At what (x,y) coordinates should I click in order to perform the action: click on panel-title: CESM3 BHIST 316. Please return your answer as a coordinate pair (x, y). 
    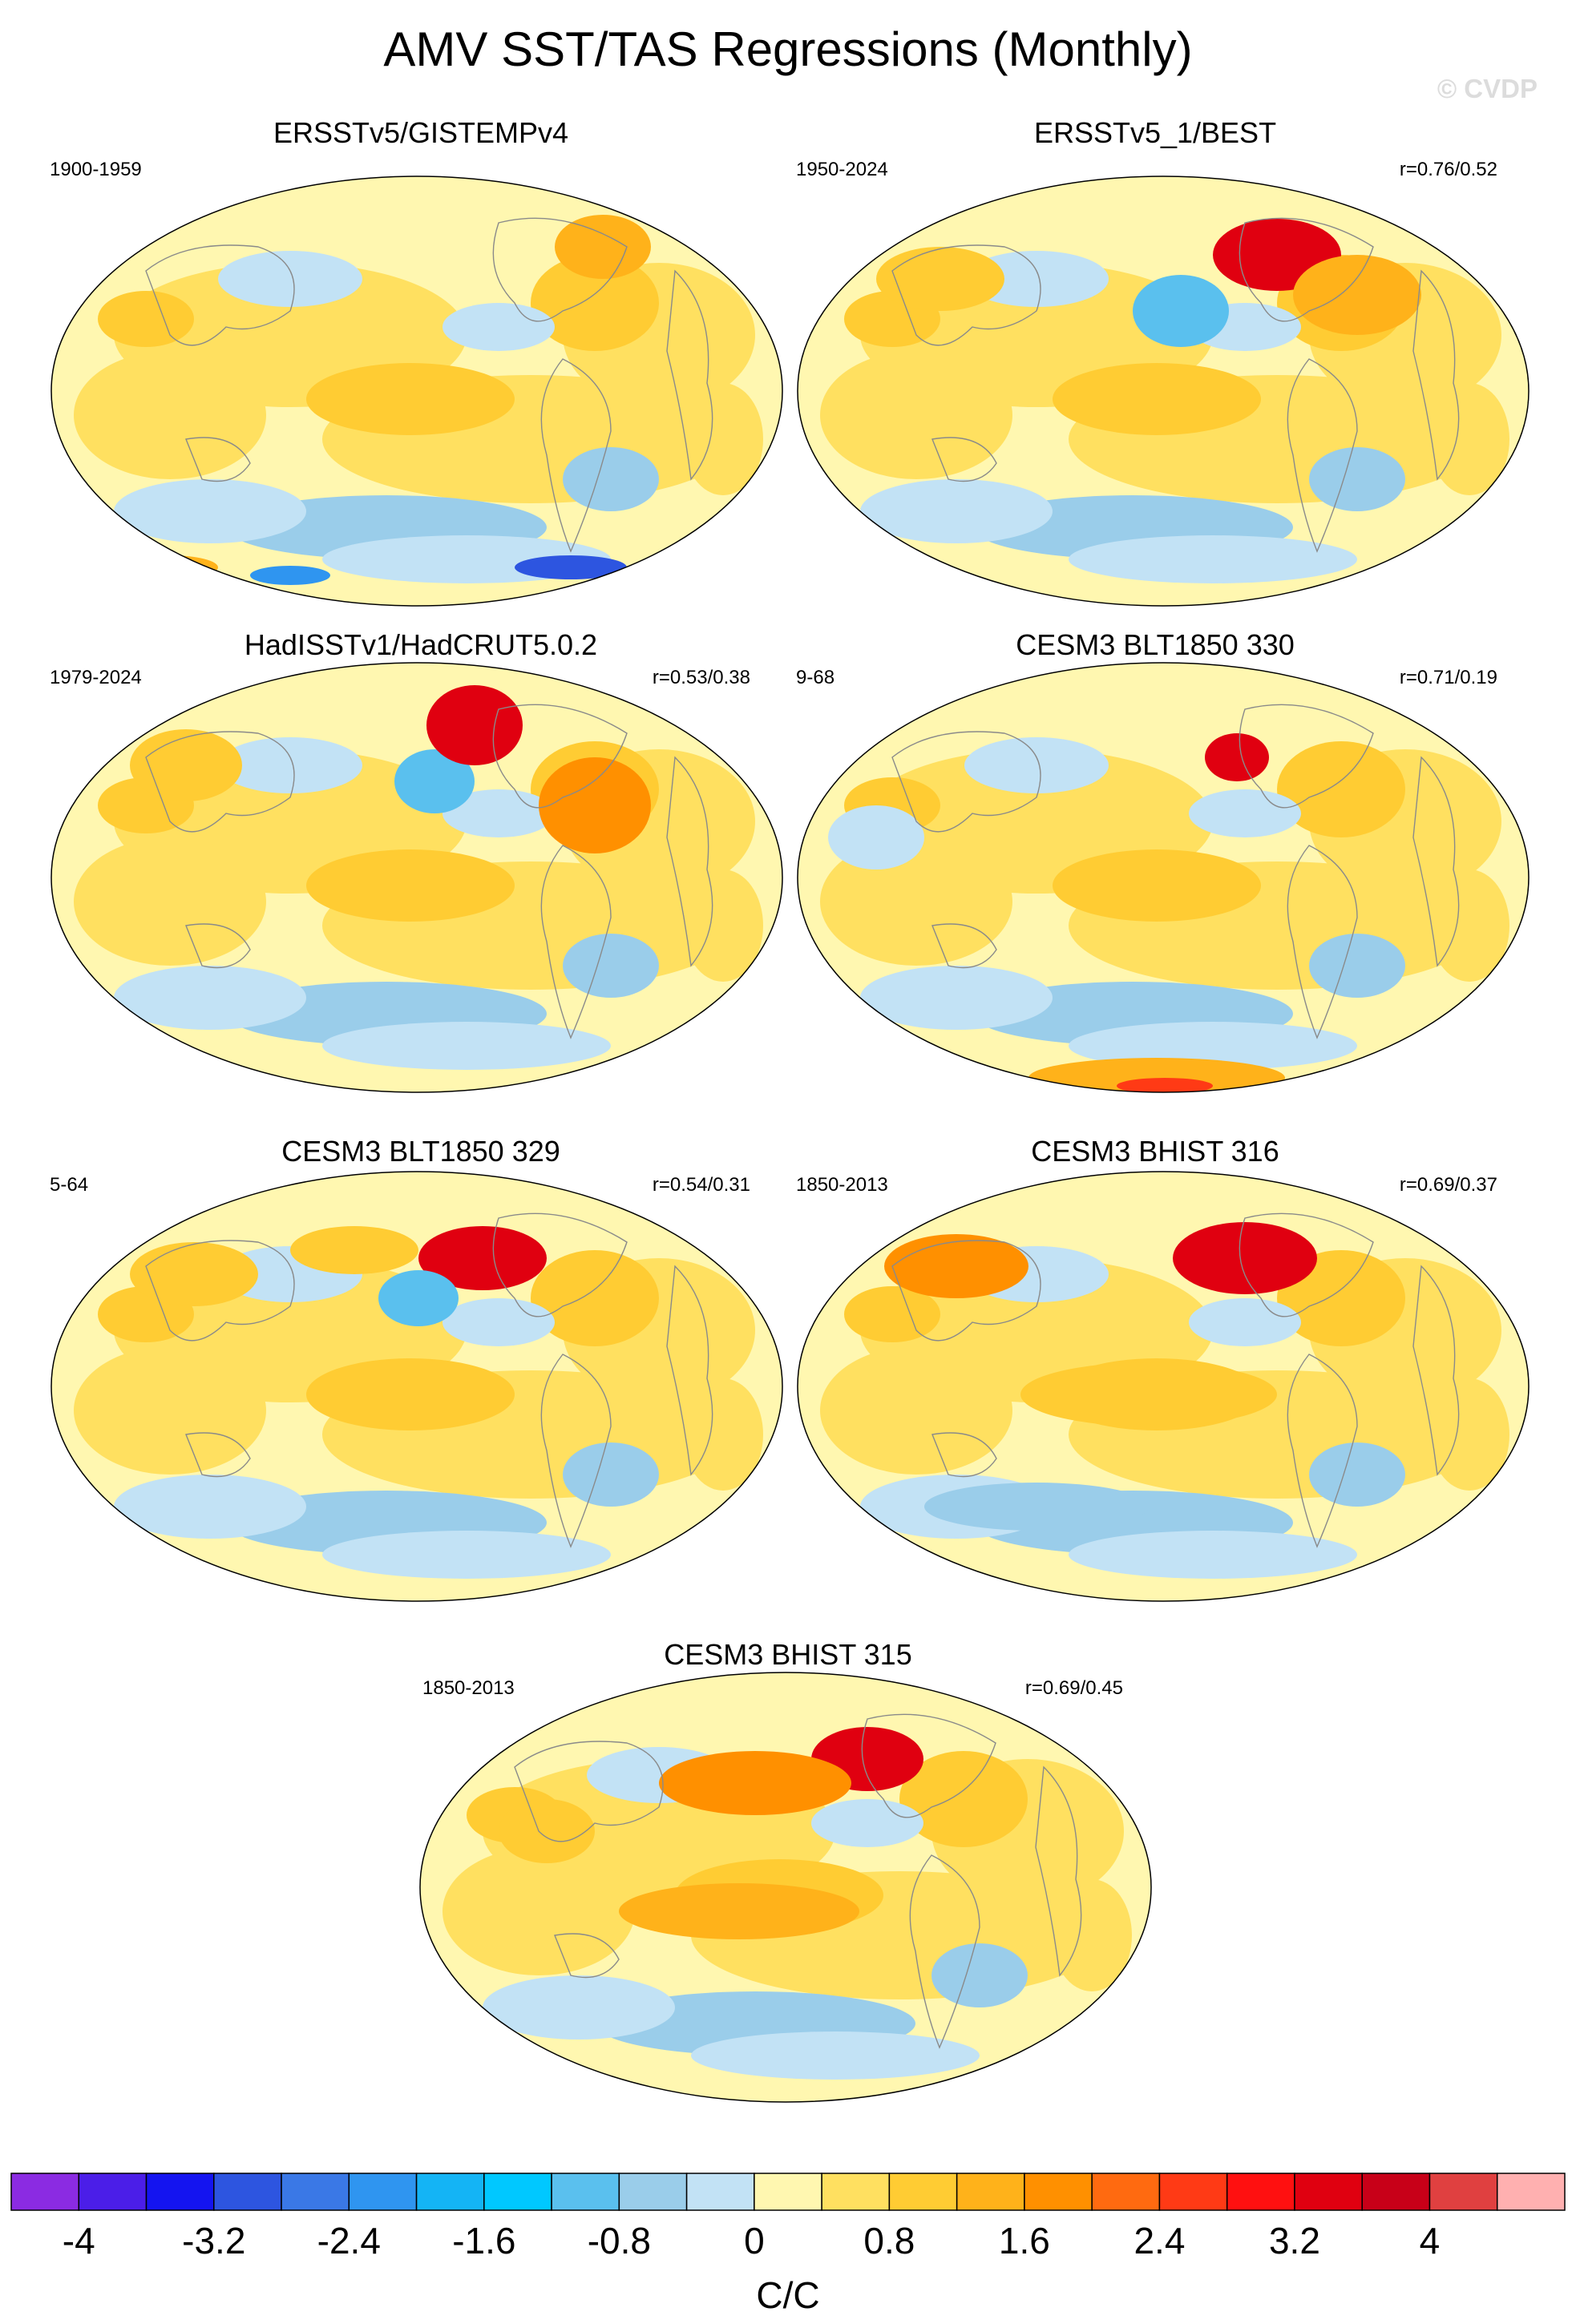
    Looking at the image, I should click on (1155, 1151).